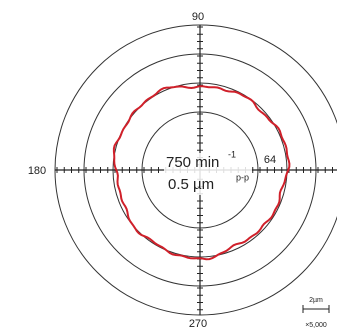 The height and width of the screenshot is (329, 337). What do you see at coordinates (192, 162) in the screenshot?
I see `speed-label: 750 min` at bounding box center [192, 162].